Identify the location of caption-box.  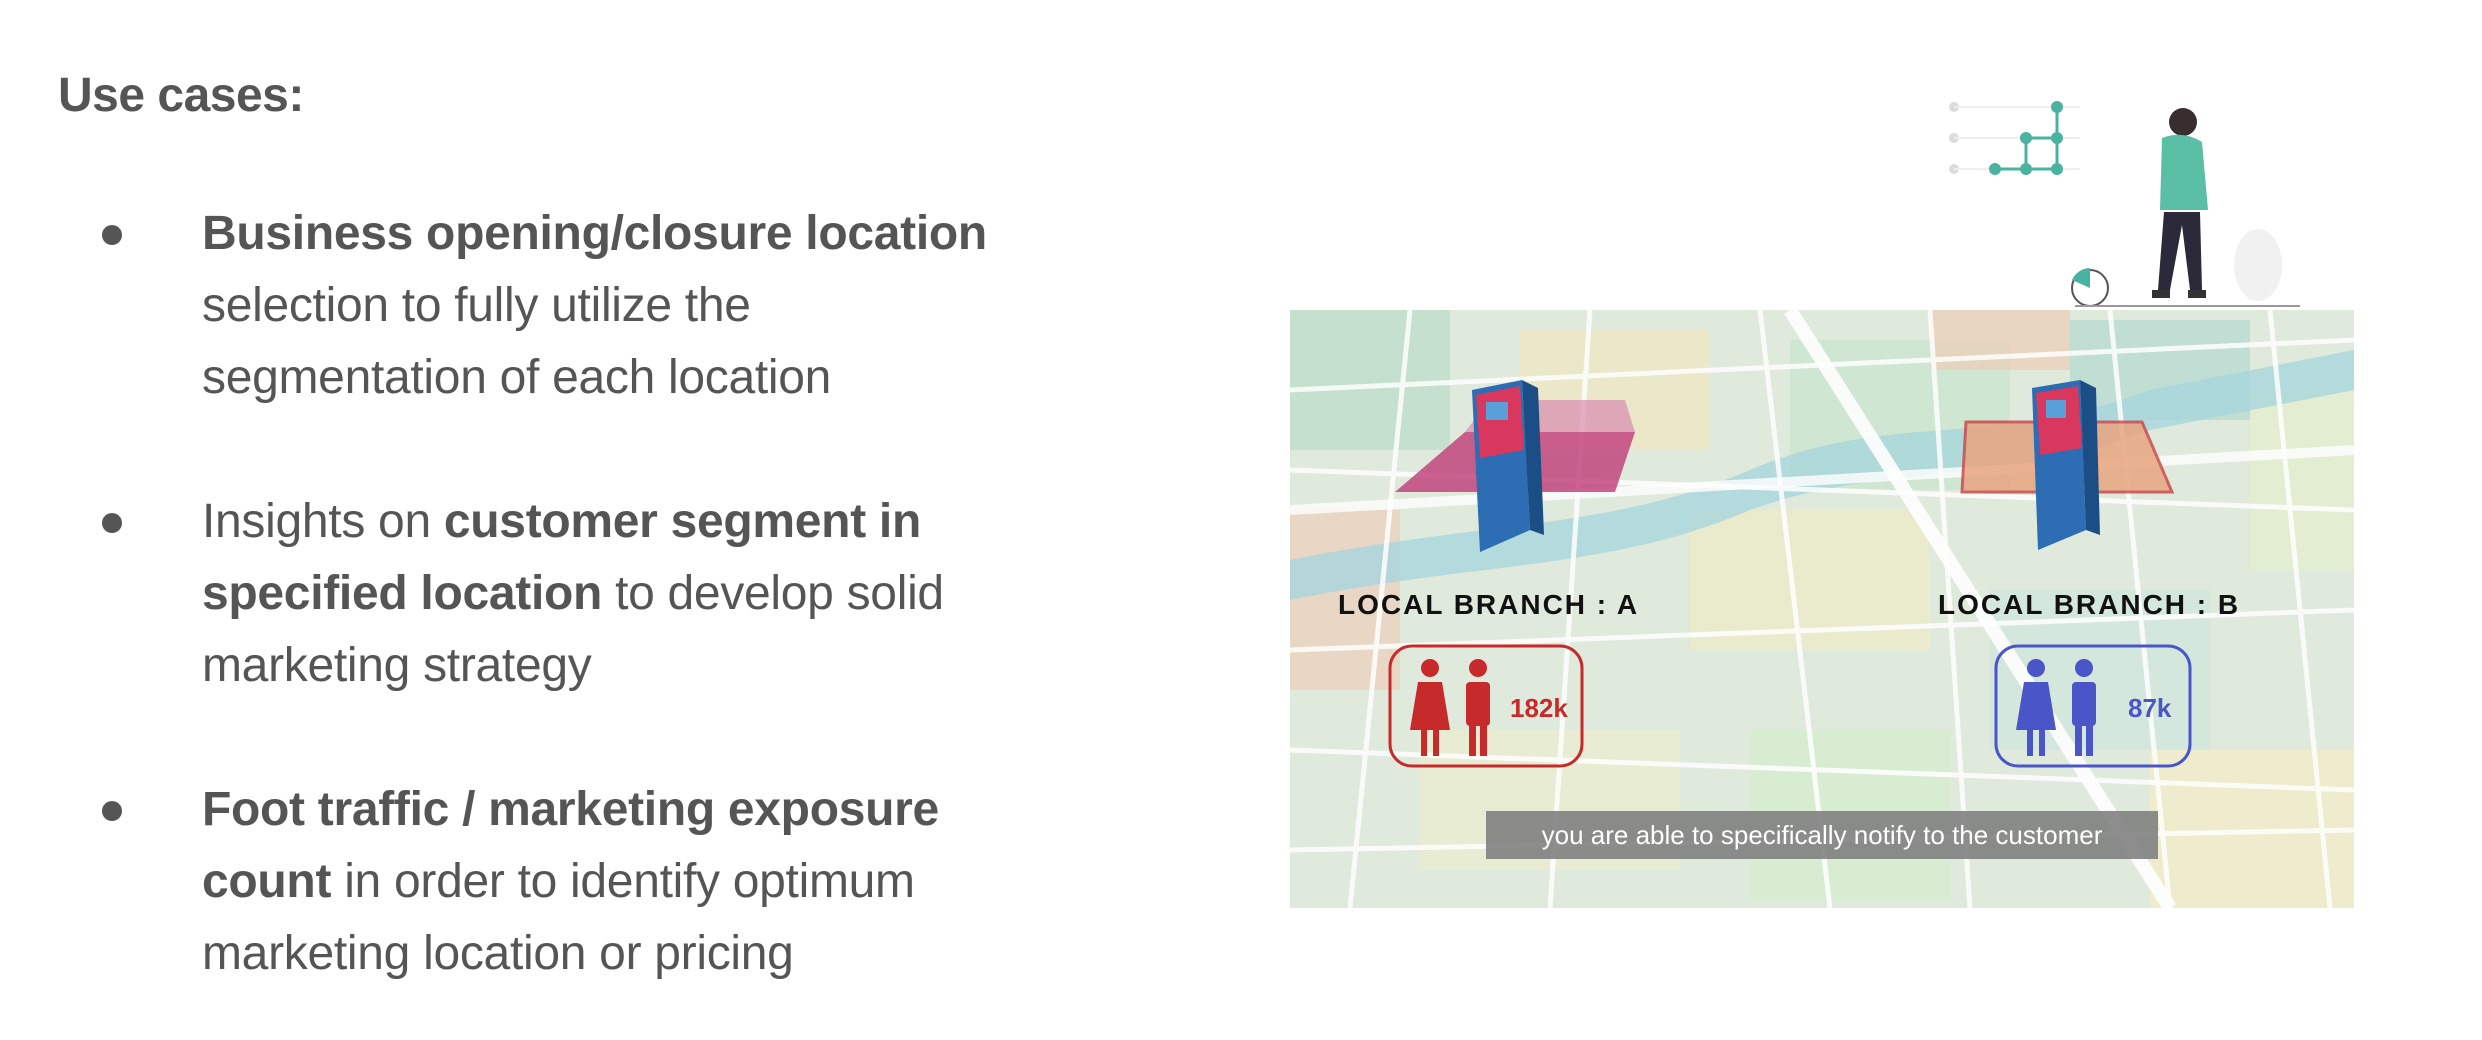
(1822, 835).